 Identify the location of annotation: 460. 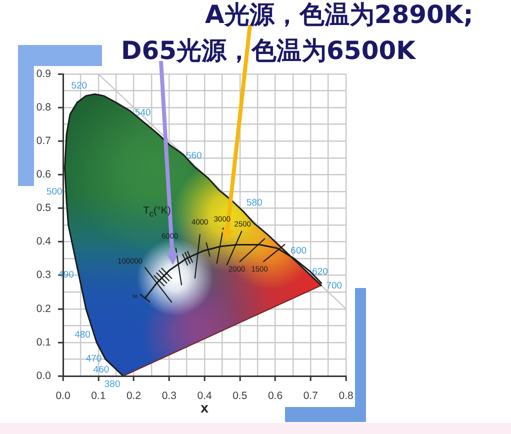
(101, 369).